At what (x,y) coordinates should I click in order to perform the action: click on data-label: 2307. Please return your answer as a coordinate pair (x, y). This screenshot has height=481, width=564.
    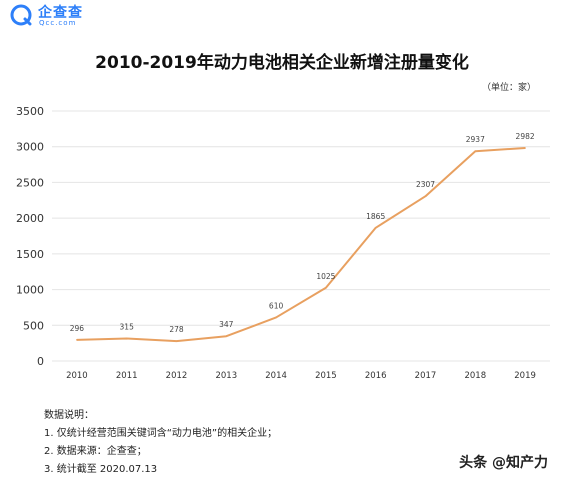
    Looking at the image, I should click on (425, 184).